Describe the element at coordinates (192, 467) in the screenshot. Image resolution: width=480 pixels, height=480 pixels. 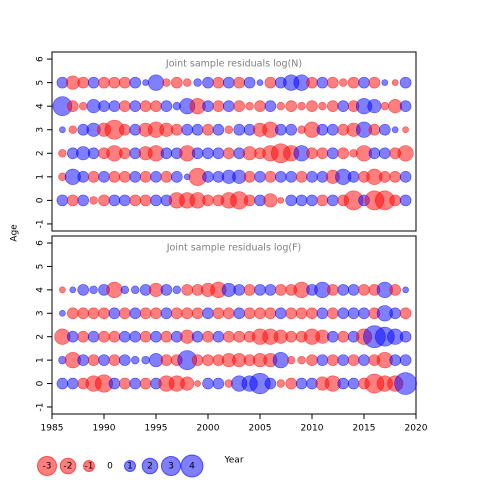
I see `legend-label: 4` at that location.